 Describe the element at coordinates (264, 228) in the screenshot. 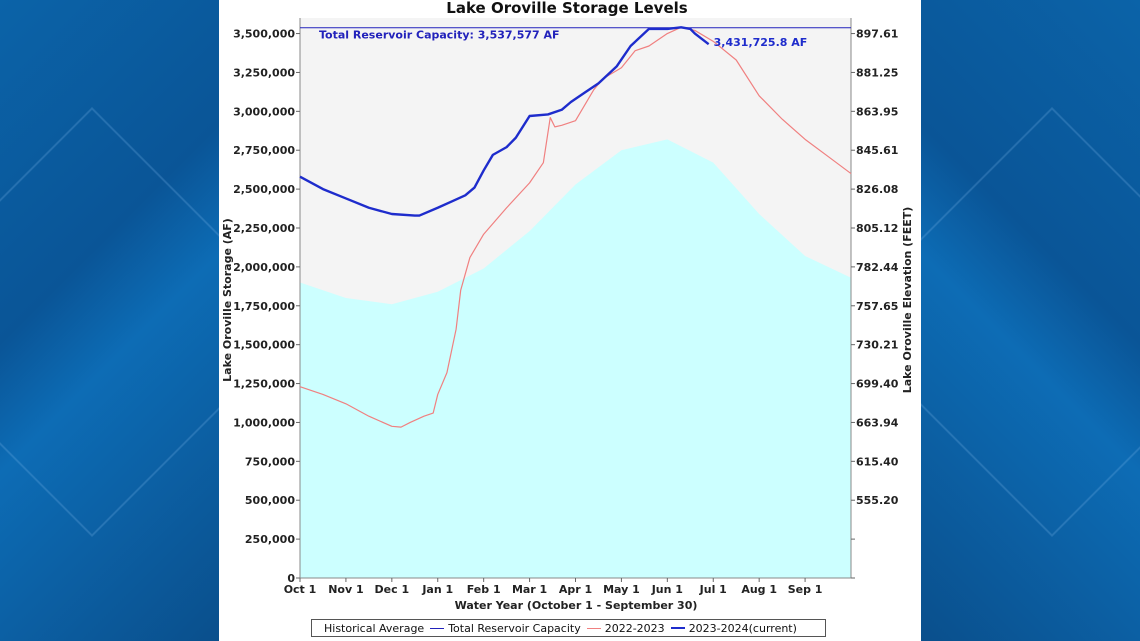

I see `y-tick-label: 2,250,000` at that location.